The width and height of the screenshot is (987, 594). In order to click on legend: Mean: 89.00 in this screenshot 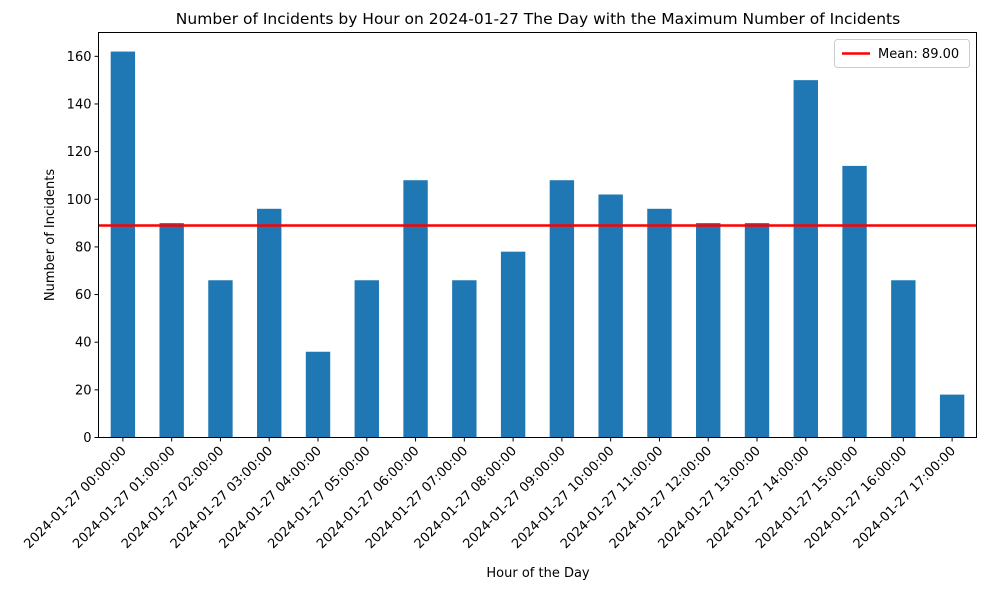, I will do `click(902, 53)`.